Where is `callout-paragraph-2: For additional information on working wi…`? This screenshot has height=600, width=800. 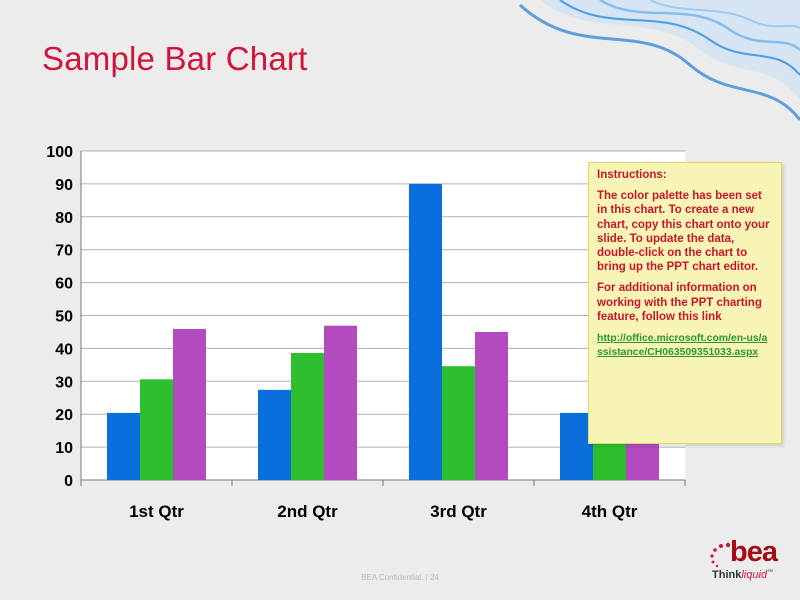 callout-paragraph-2: For additional information on working wi… is located at coordinates (679, 302).